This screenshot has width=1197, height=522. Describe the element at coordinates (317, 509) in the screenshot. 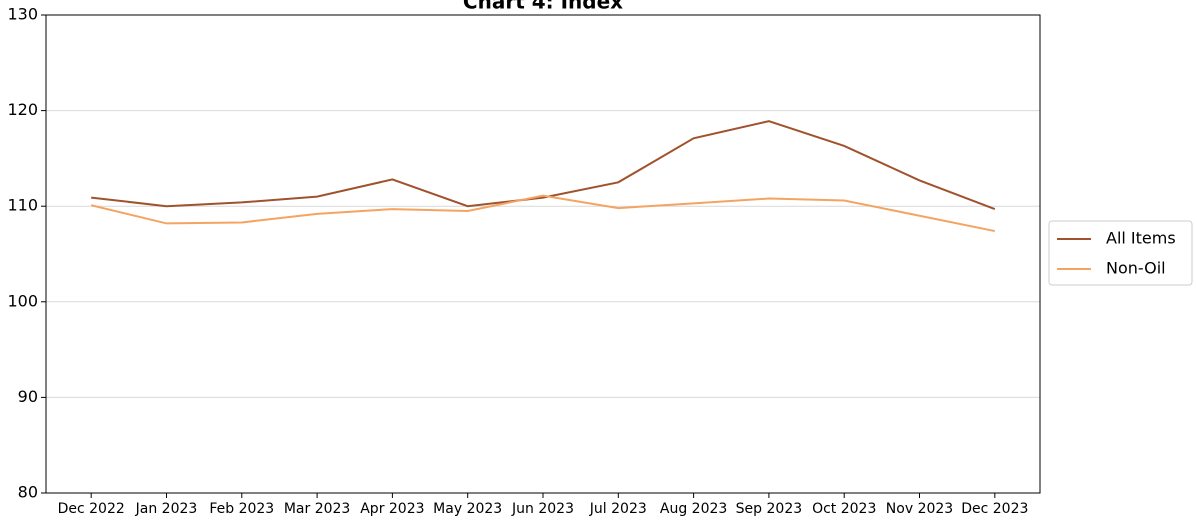

I see `x-tick-label: Mar 2023` at that location.